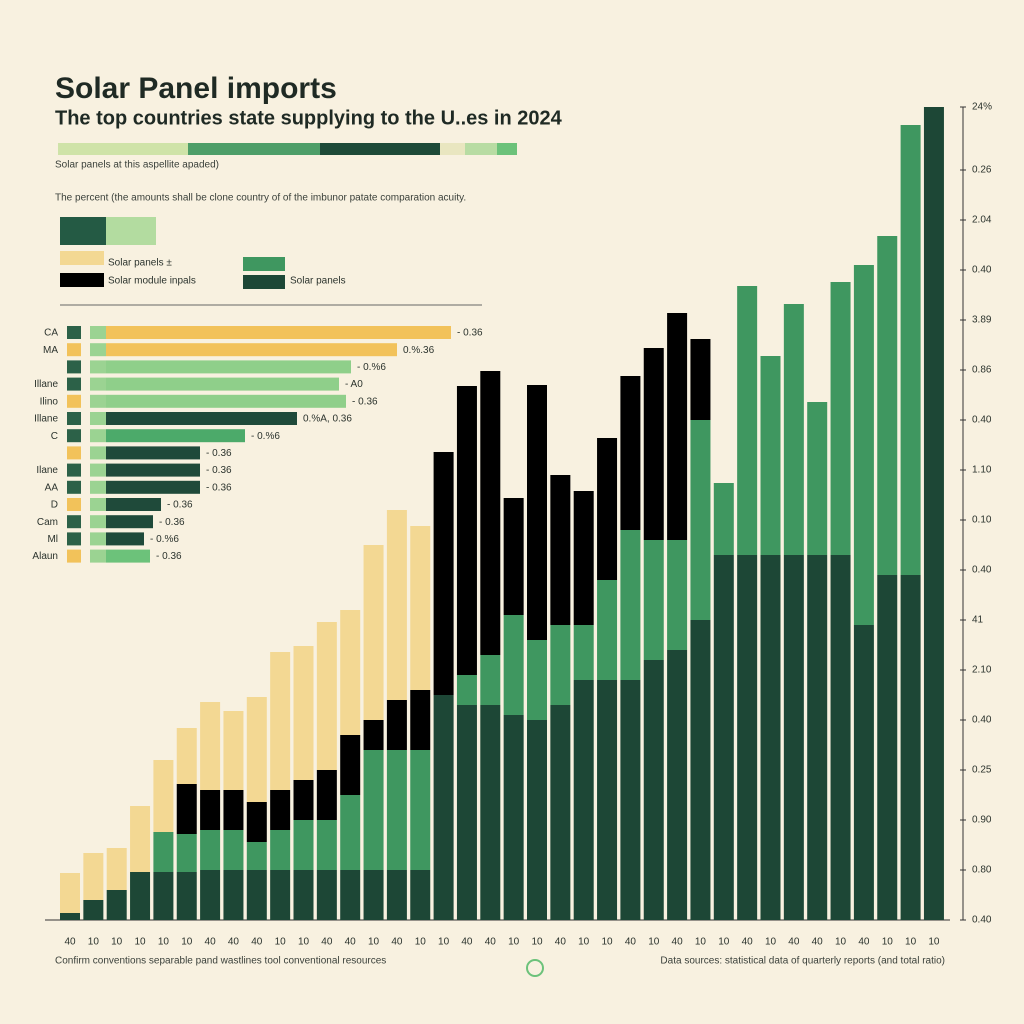 The image size is (1024, 1024). I want to click on y-tick-label: 0.90, so click(982, 820).